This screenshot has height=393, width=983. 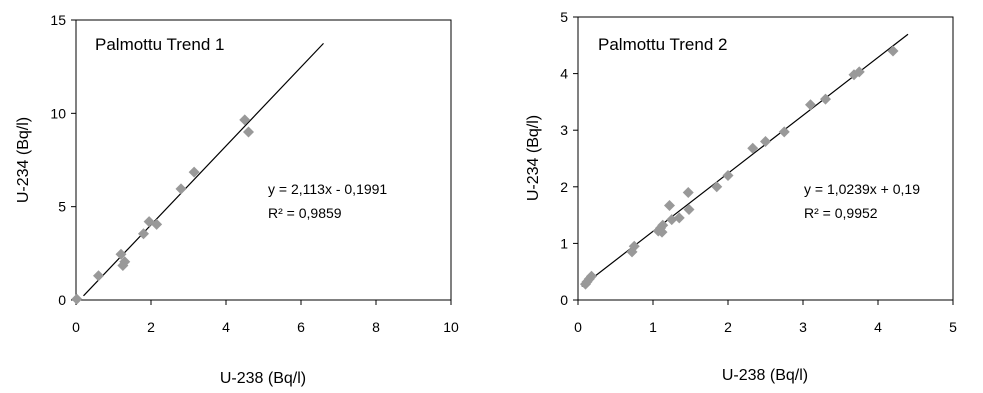 I want to click on y-tick-label: 3, so click(x=564, y=130).